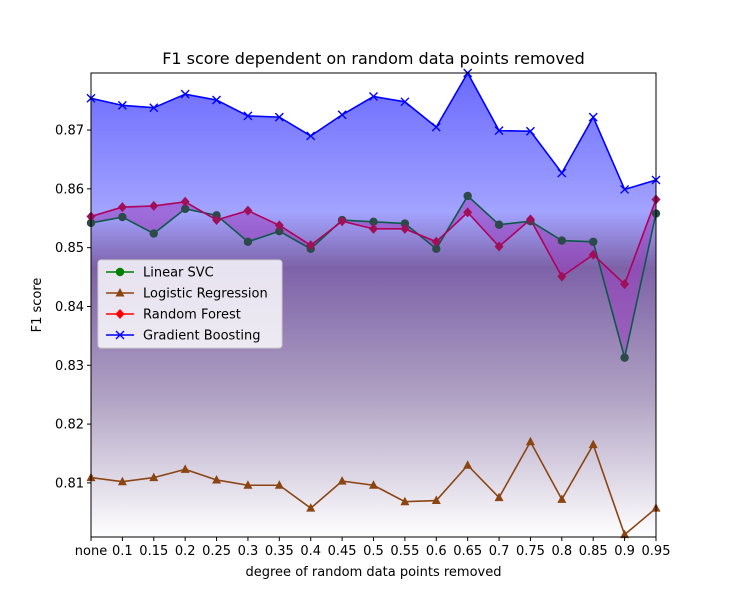 The image size is (729, 605). Describe the element at coordinates (69, 189) in the screenshot. I see `y-tick-label: 0.86` at that location.